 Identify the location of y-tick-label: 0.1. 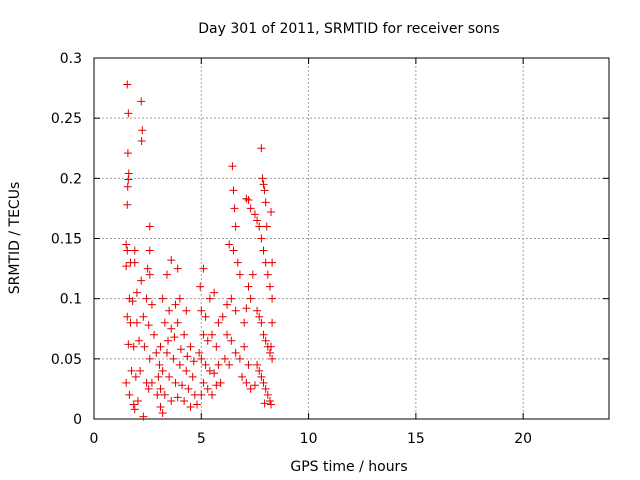
(71, 300).